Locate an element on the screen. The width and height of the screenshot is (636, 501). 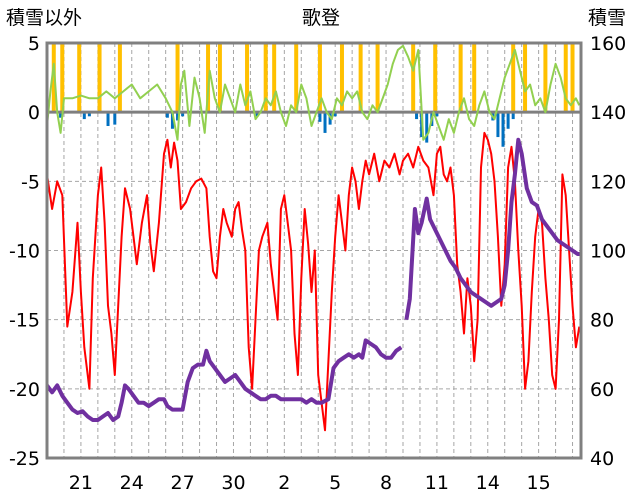
x-tick-label: 14 is located at coordinates (488, 483).